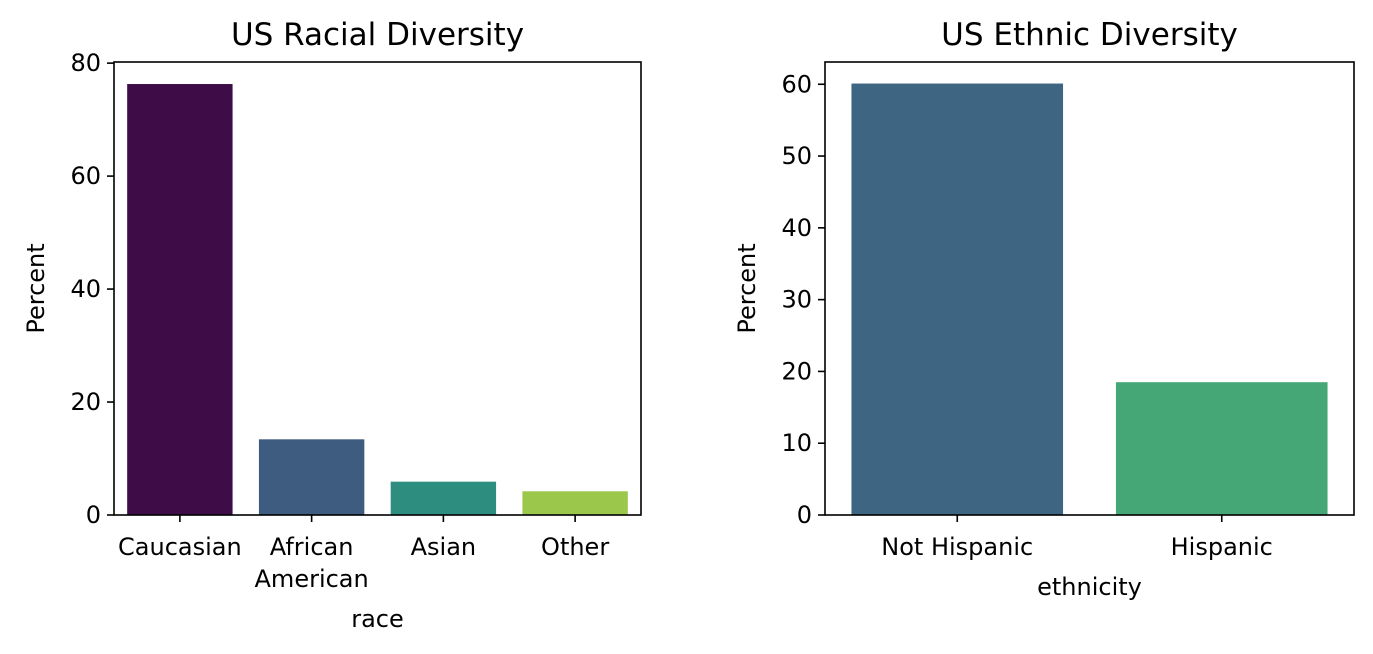 The image size is (1373, 654). I want to click on y-tick-label: 30, so click(796, 300).